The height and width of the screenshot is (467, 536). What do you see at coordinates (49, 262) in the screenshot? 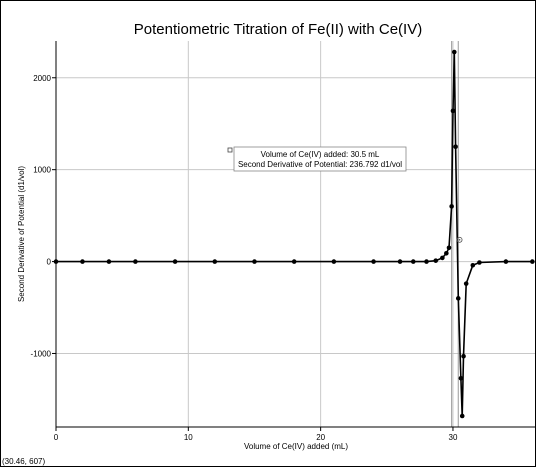
I see `y-tick-label: 0` at bounding box center [49, 262].